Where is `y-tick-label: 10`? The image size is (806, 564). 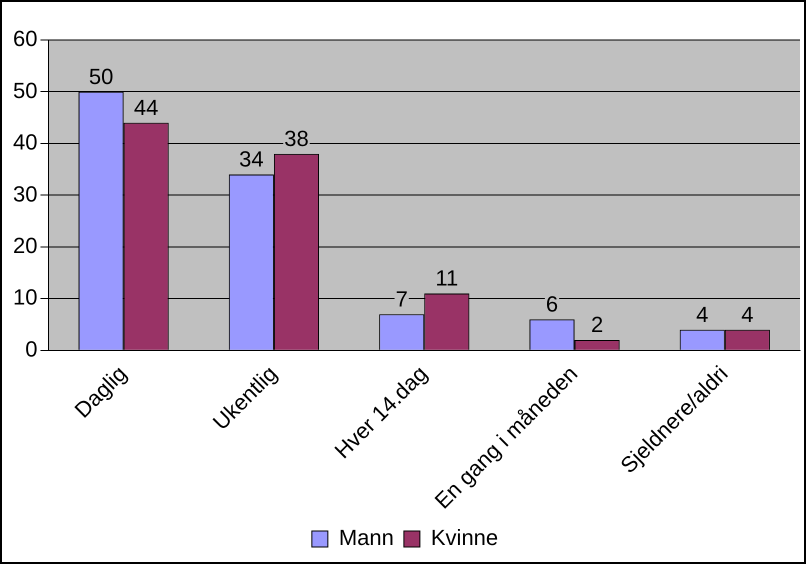
y-tick-label: 10 is located at coordinates (25, 297).